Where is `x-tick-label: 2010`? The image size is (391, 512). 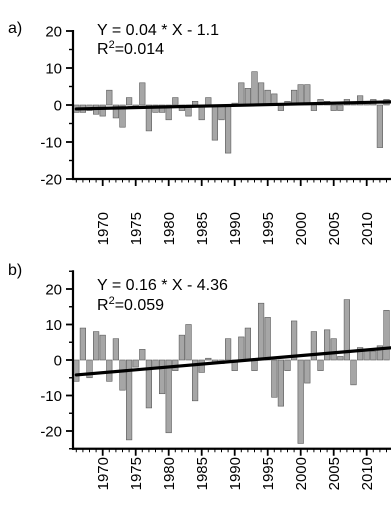 x-tick-label: 2010 is located at coordinates (367, 228).